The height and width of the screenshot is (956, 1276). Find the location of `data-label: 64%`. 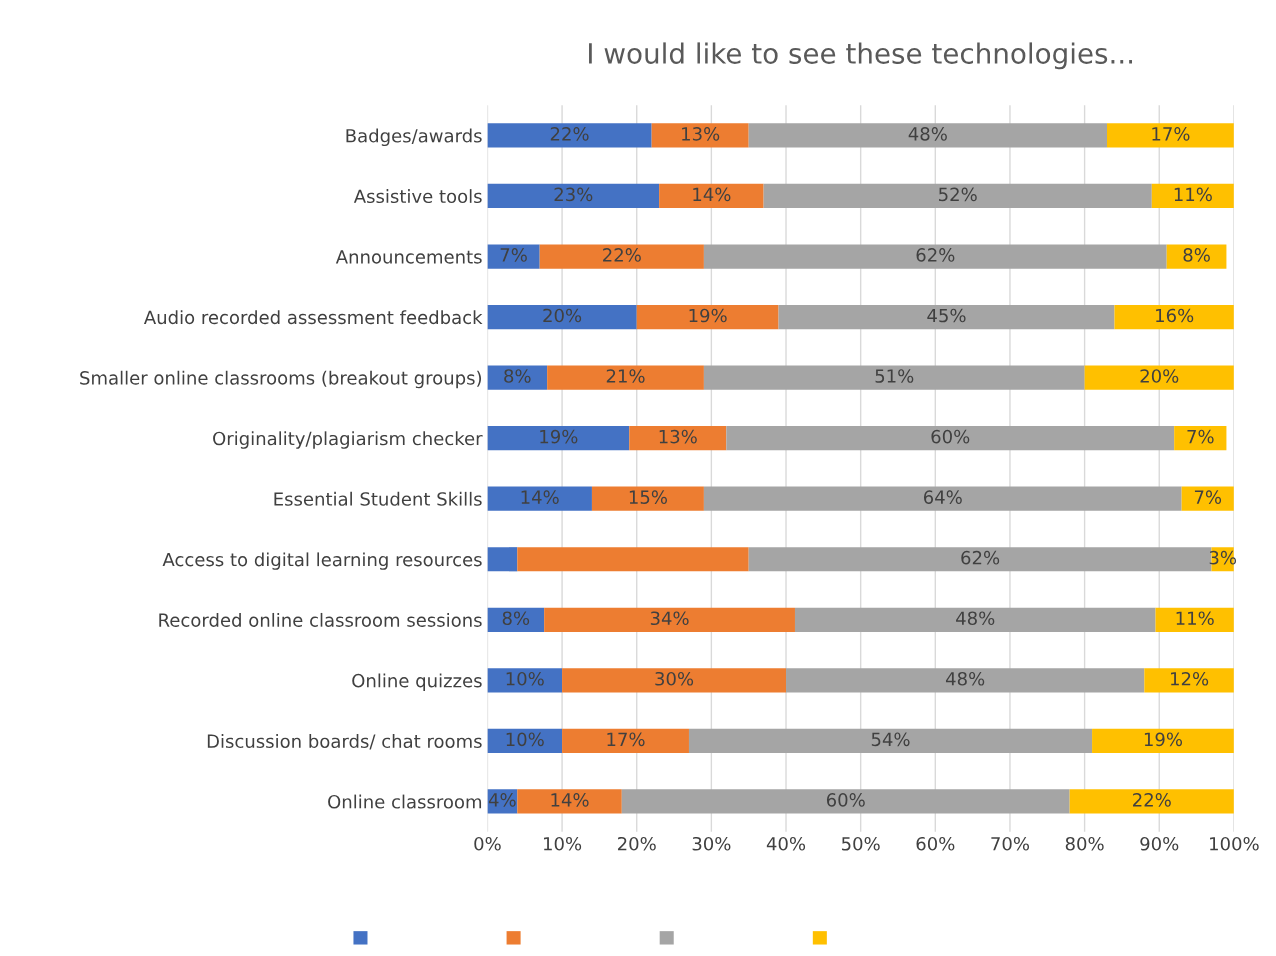

data-label: 64% is located at coordinates (942, 497).